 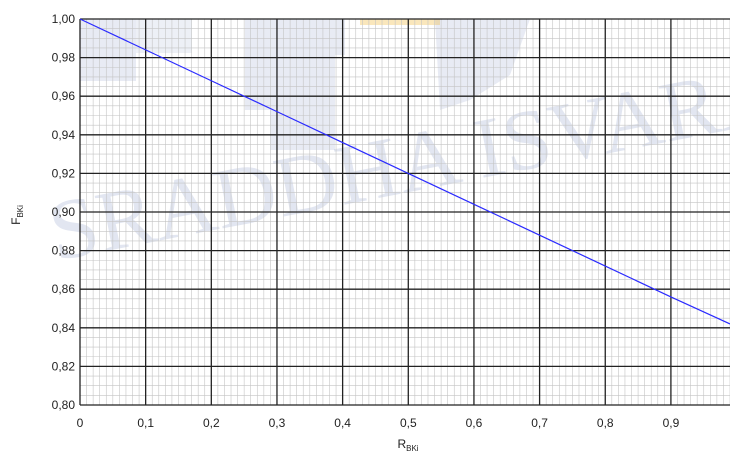 What do you see at coordinates (64, 58) in the screenshot?
I see `y-tick-label: 0,98` at bounding box center [64, 58].